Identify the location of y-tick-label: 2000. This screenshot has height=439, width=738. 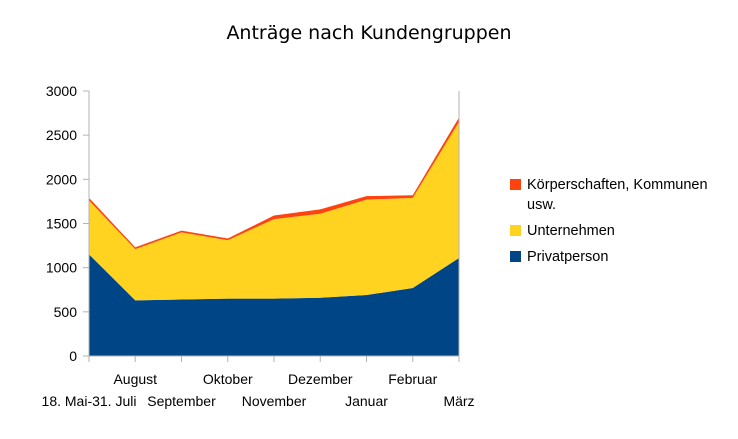
(61, 179).